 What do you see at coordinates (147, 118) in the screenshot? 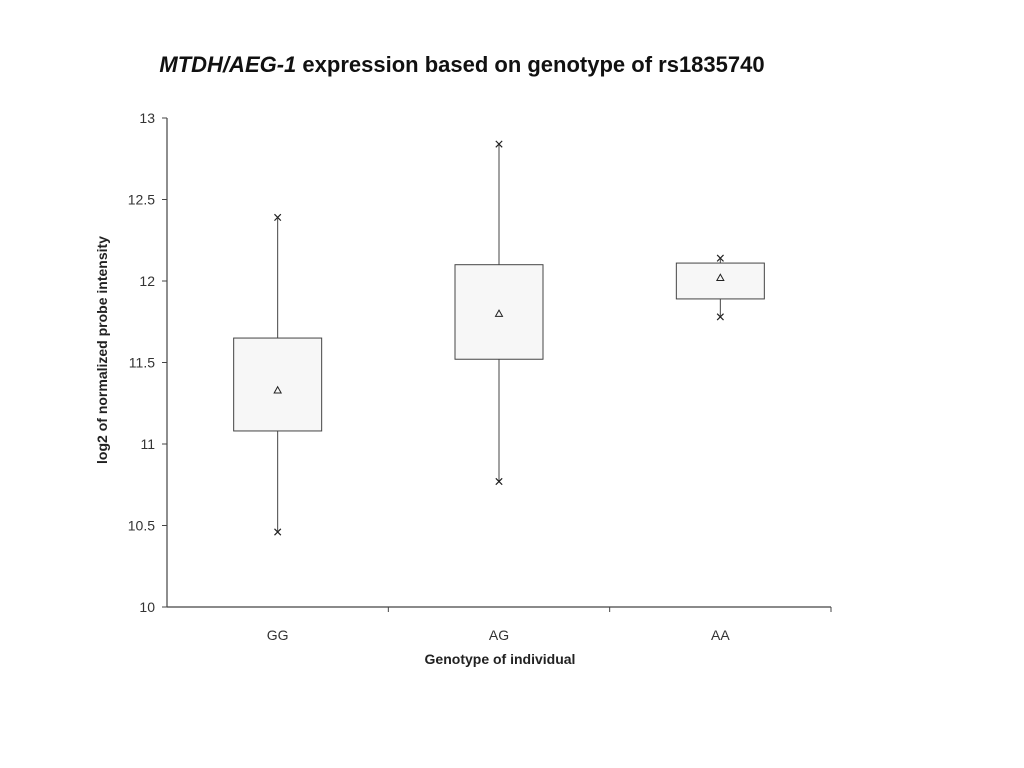
I see `y-tick-label: 13` at bounding box center [147, 118].